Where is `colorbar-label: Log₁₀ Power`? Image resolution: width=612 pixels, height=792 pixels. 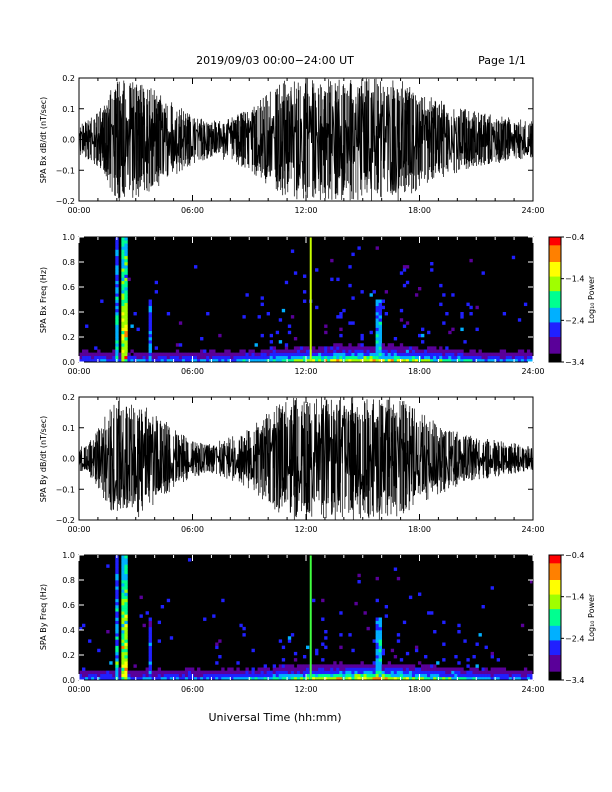
colorbar-label: Log₁₀ Power is located at coordinates (591, 299).